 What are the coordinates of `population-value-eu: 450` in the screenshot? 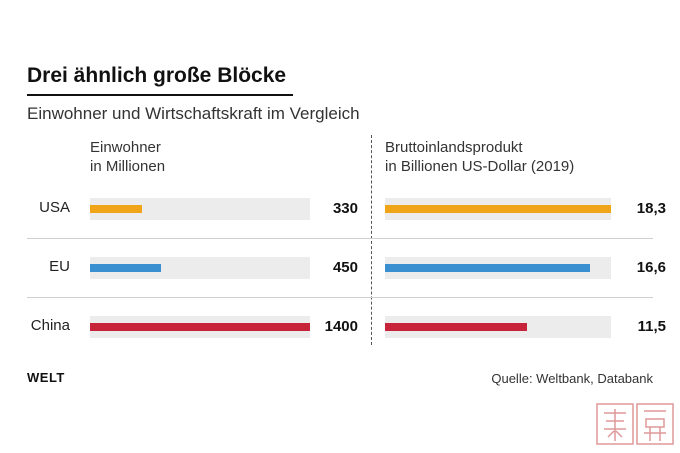 It's located at (345, 267).